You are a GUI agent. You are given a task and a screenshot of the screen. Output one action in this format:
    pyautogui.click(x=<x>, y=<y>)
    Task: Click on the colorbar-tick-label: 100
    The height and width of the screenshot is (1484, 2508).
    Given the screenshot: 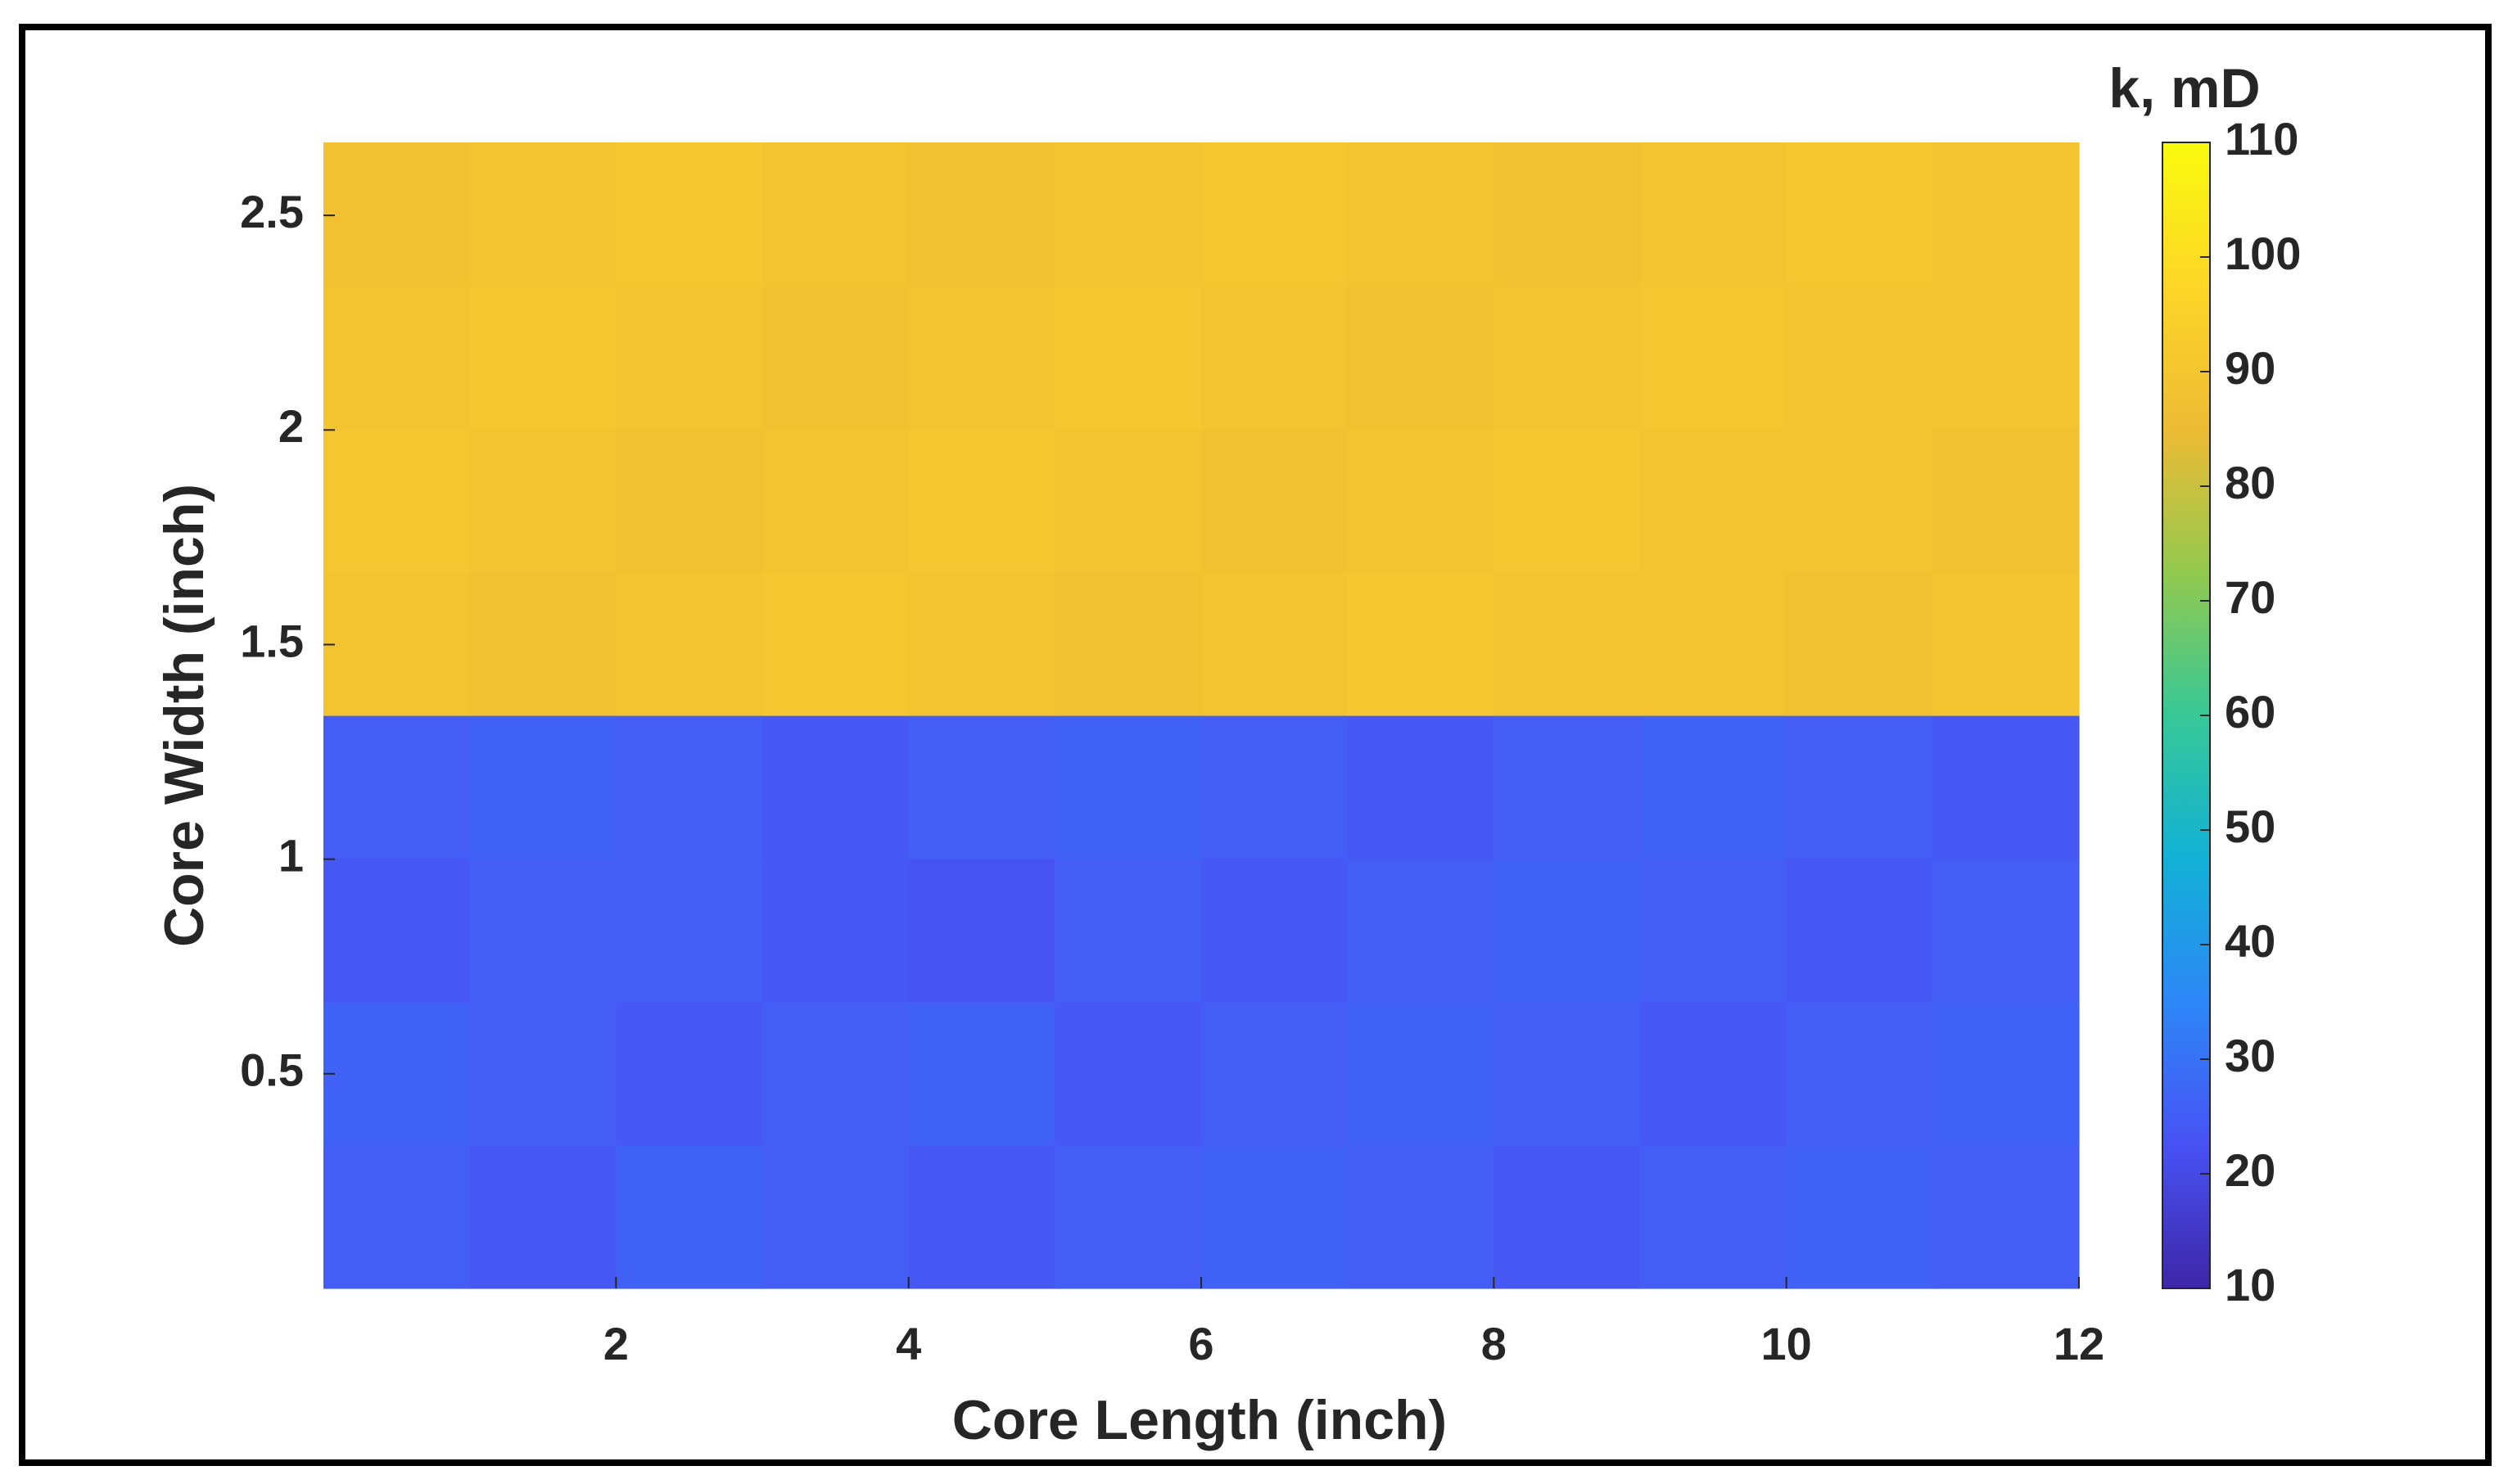 What is the action you would take?
    pyautogui.click(x=2263, y=253)
    